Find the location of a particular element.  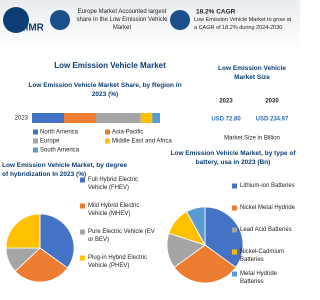

legend-label: Europe is located at coordinates (50, 142).